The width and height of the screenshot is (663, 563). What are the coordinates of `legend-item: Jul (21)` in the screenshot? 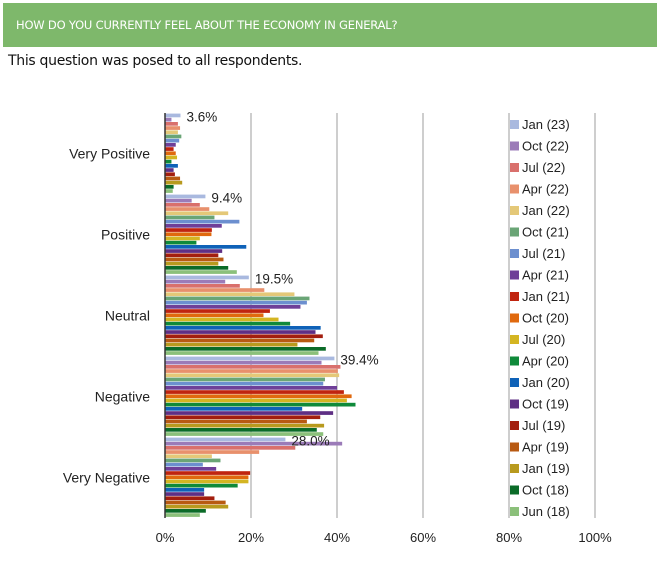 It's located at (537, 253).